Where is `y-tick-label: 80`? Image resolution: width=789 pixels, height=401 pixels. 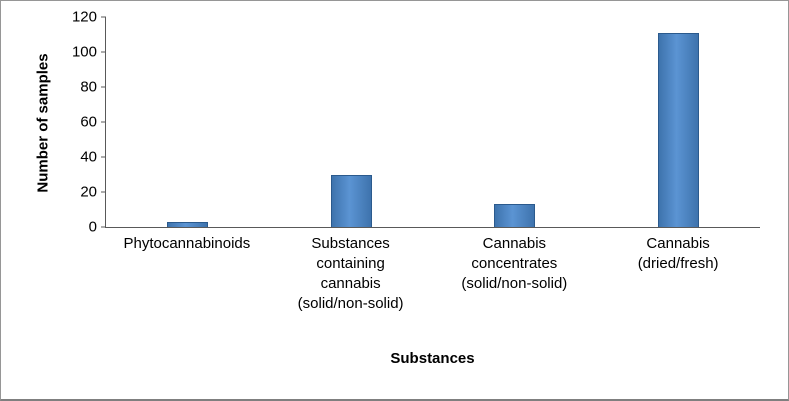
y-tick-label: 80 is located at coordinates (88, 87).